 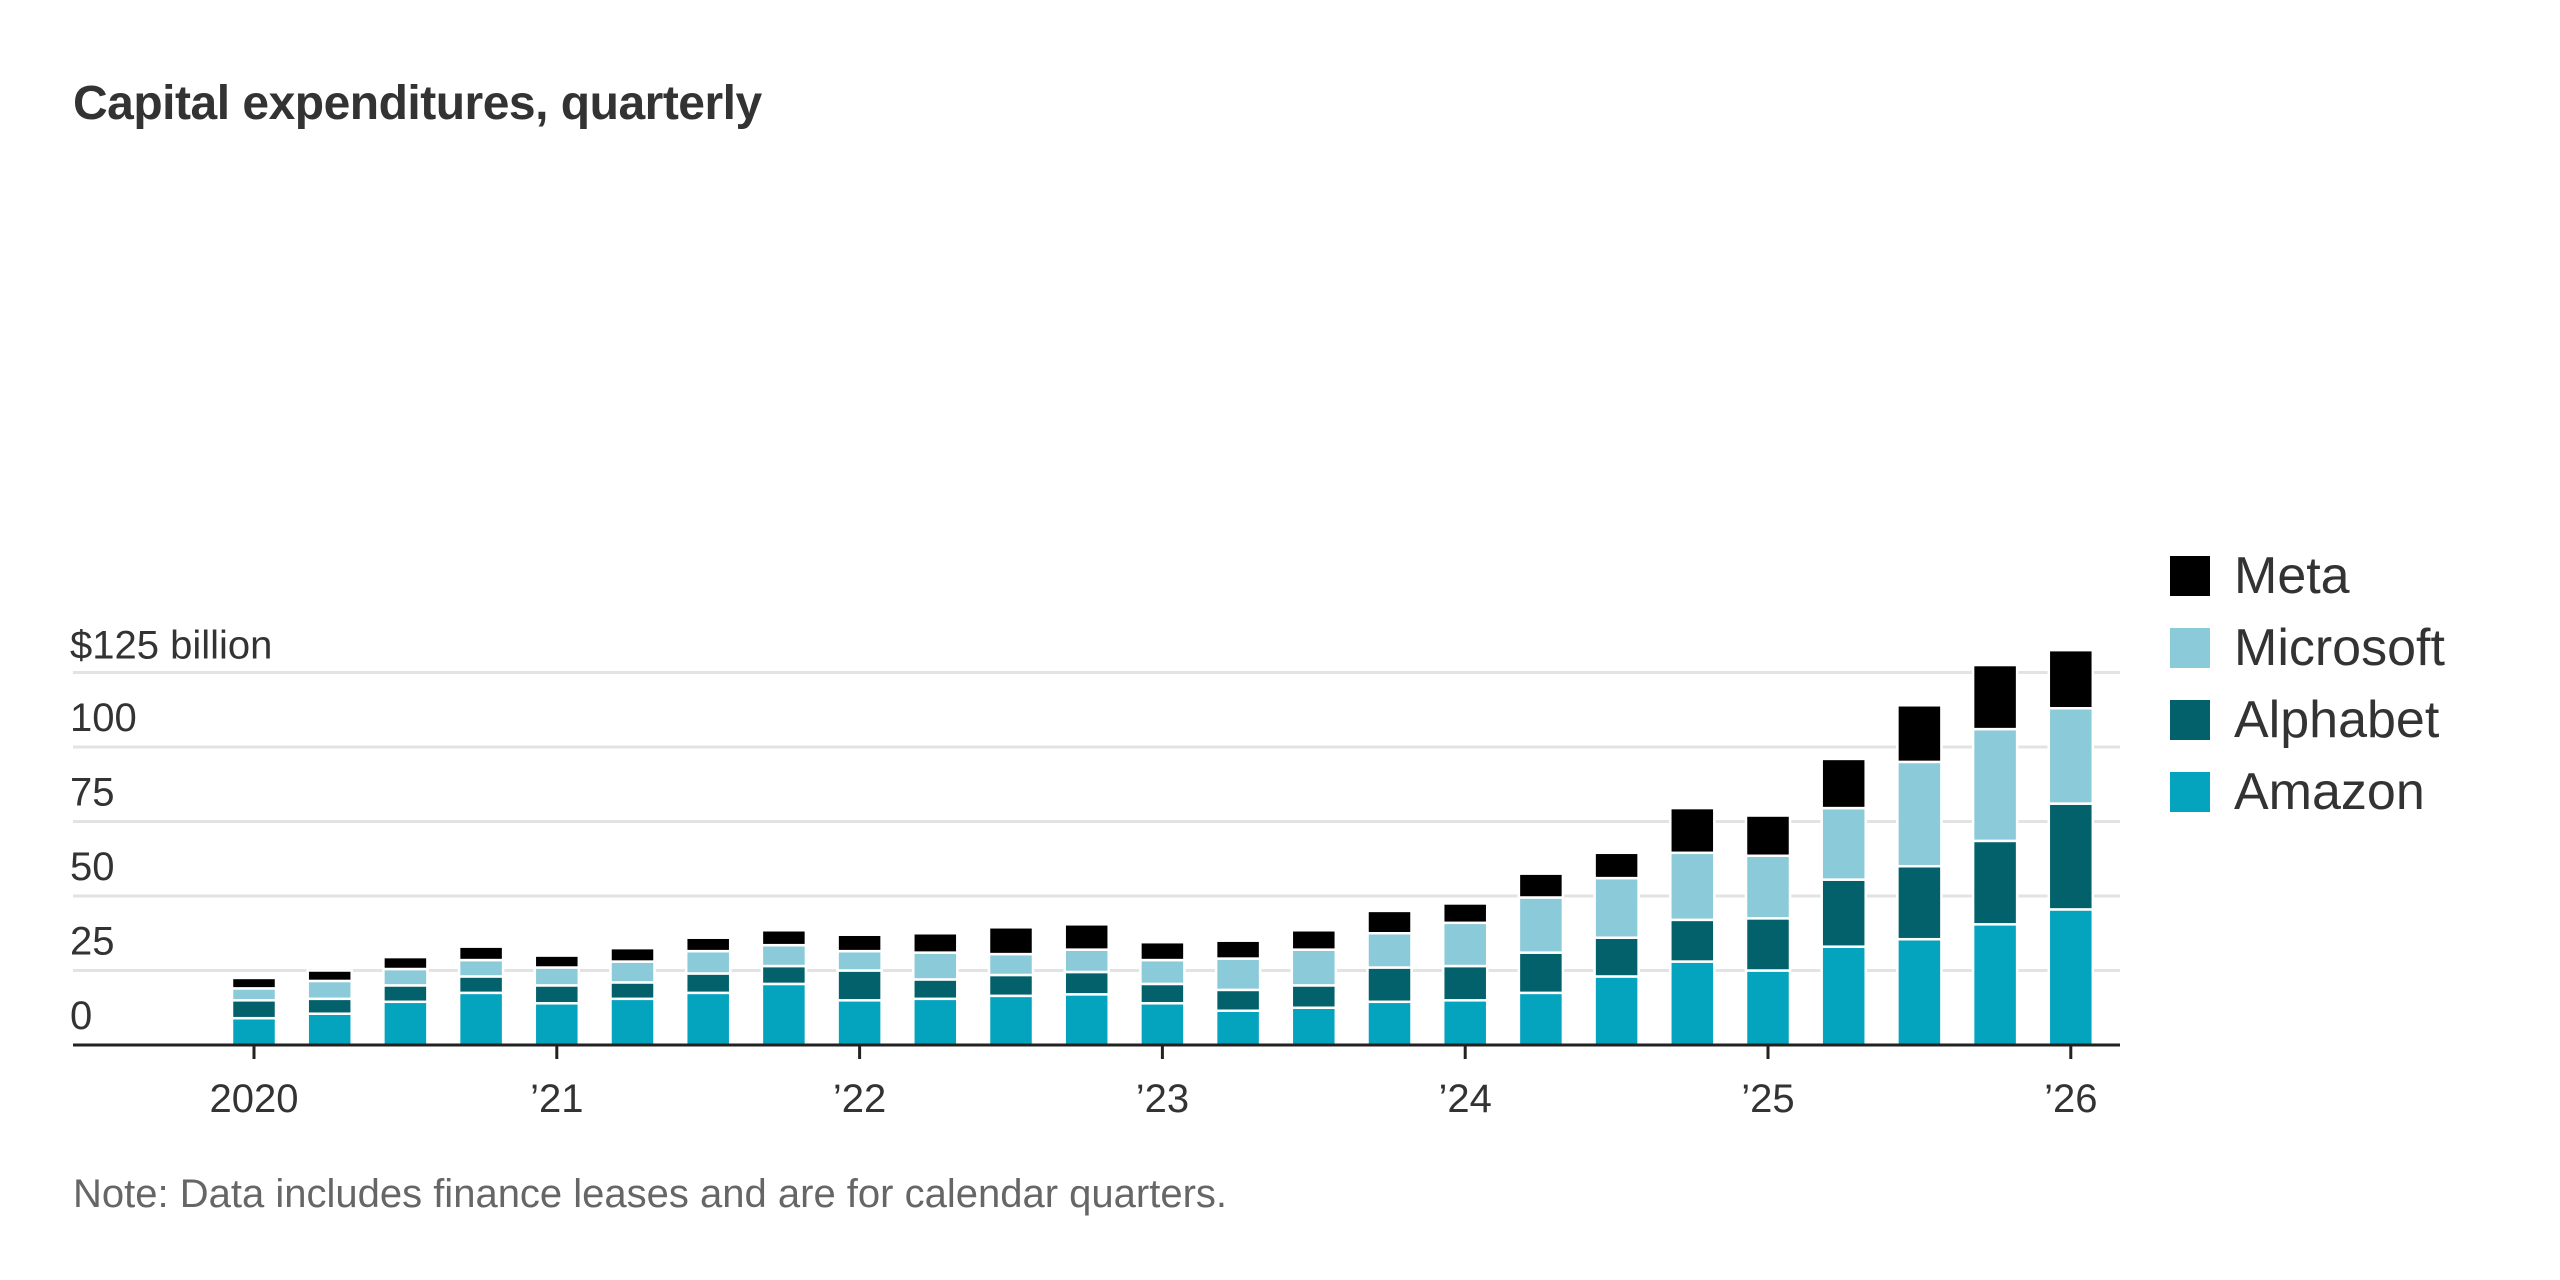 What do you see at coordinates (92, 867) in the screenshot?
I see `y-tick-label: 50` at bounding box center [92, 867].